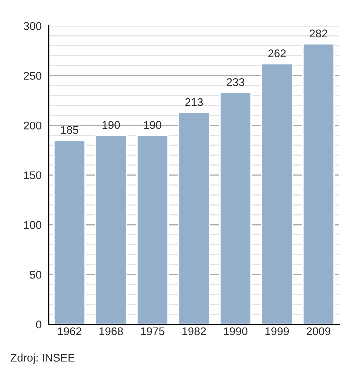 The image size is (350, 373). I want to click on y-tick-label: 0, so click(39, 324).